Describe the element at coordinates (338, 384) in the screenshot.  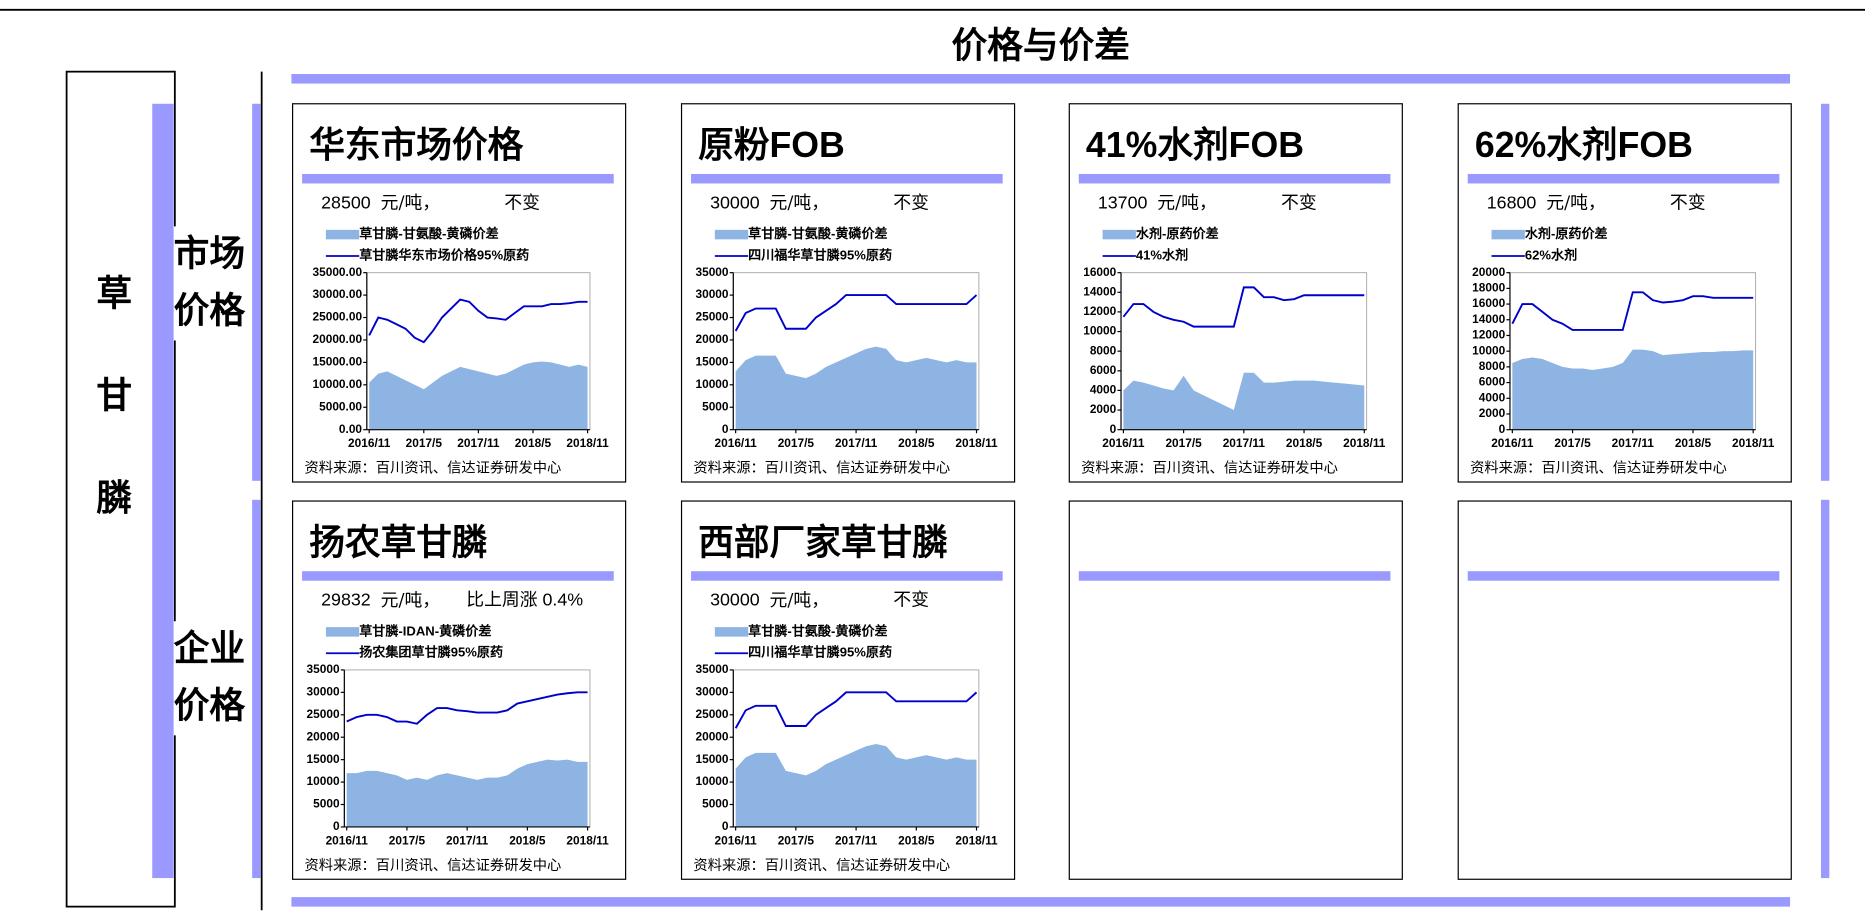
I see `y-tick-label: 10000.00` at that location.